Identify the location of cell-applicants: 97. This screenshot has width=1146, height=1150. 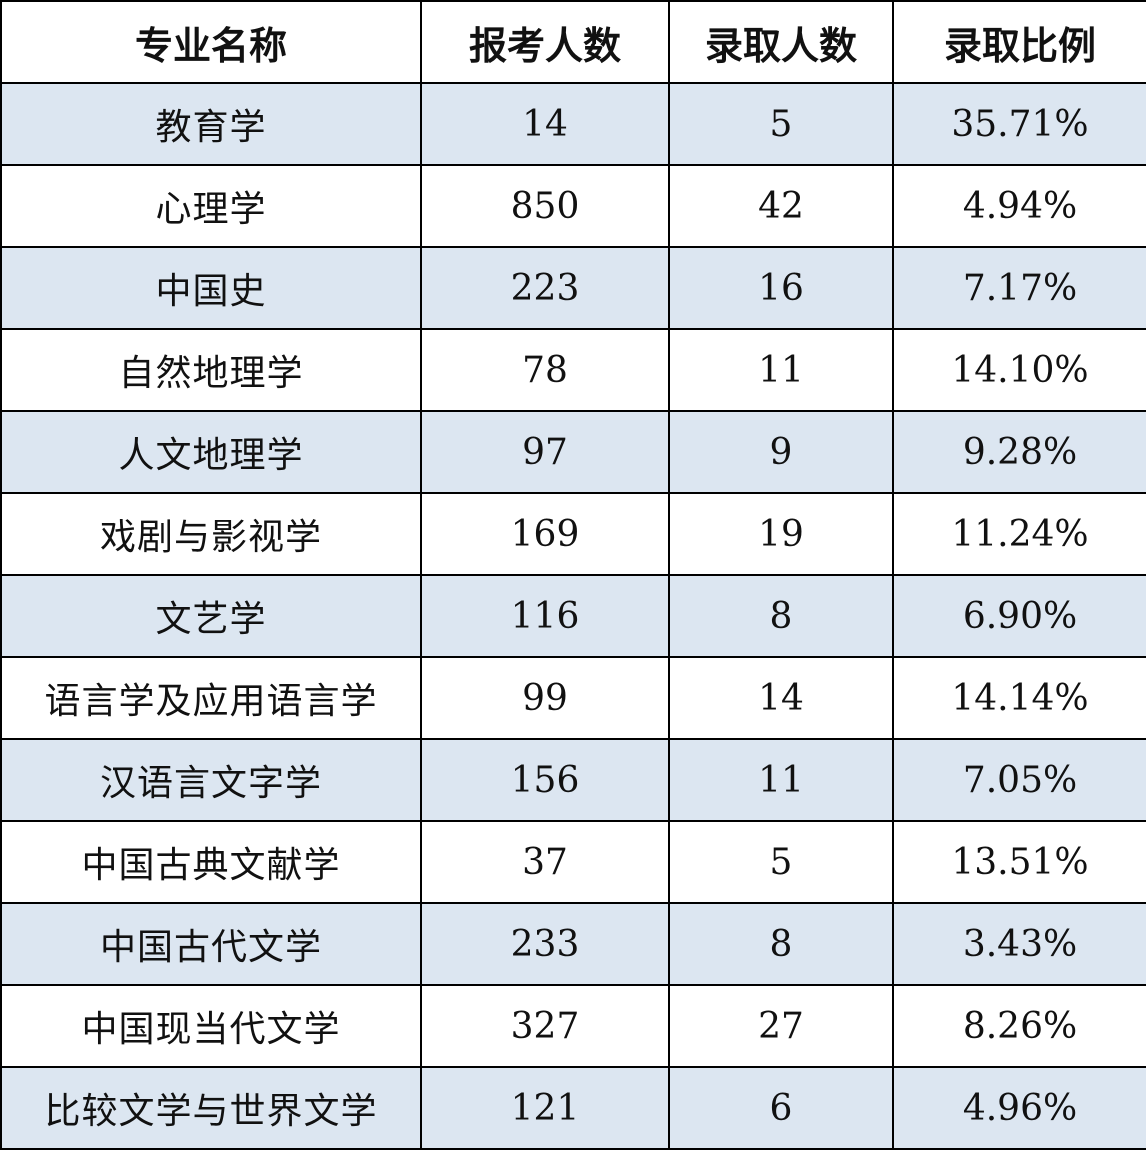
(545, 452).